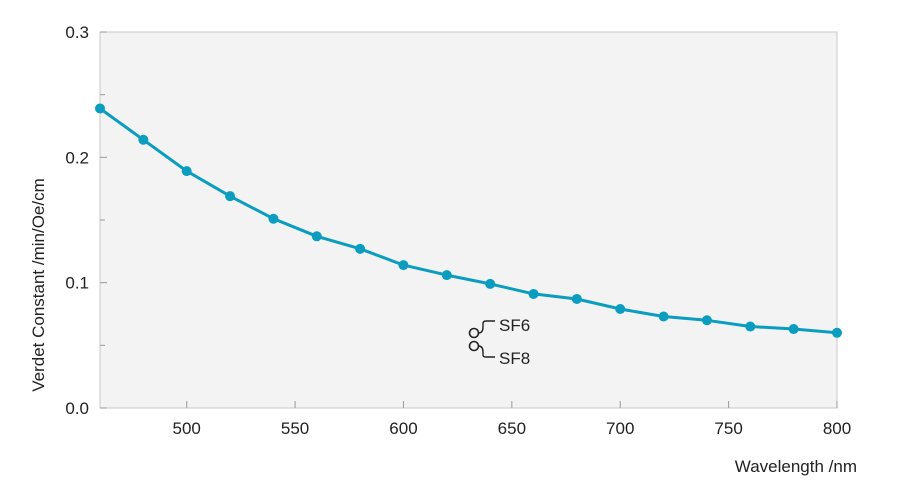  I want to click on x-axis: 500 550 600 650 700 750 800, so click(512, 419).